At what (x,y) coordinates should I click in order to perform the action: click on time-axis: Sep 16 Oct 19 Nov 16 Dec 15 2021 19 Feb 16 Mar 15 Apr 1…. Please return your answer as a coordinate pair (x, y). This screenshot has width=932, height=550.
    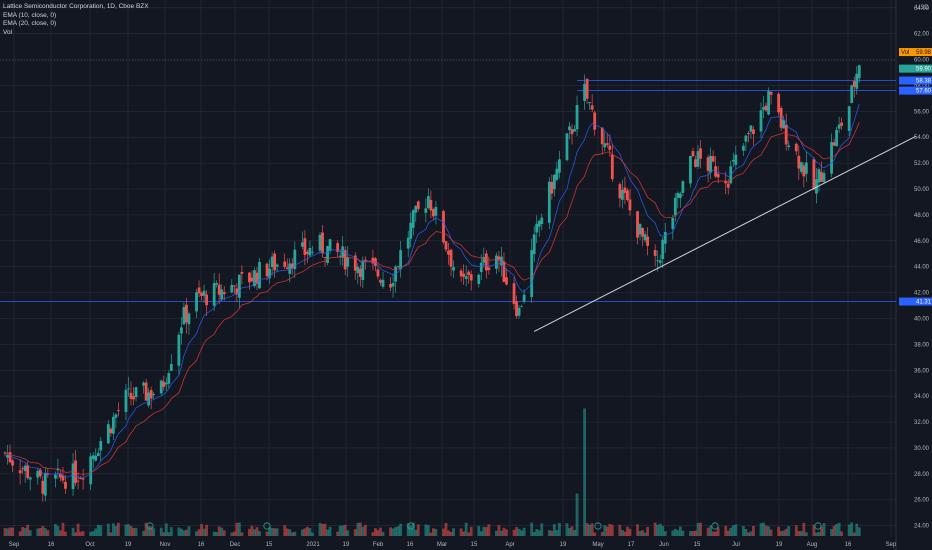
    Looking at the image, I should click on (453, 545).